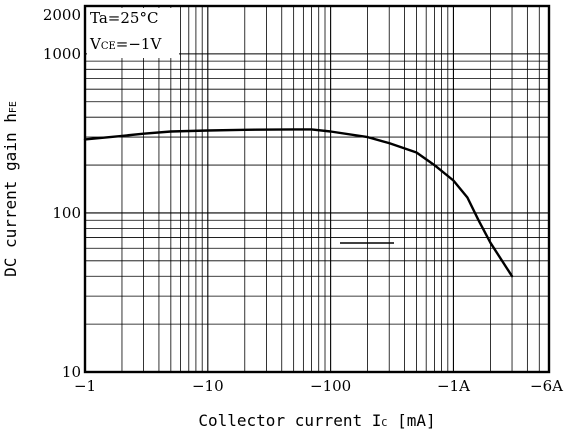 The image size is (567, 434). I want to click on vce-annotation: VCE=−1V, so click(125, 44).